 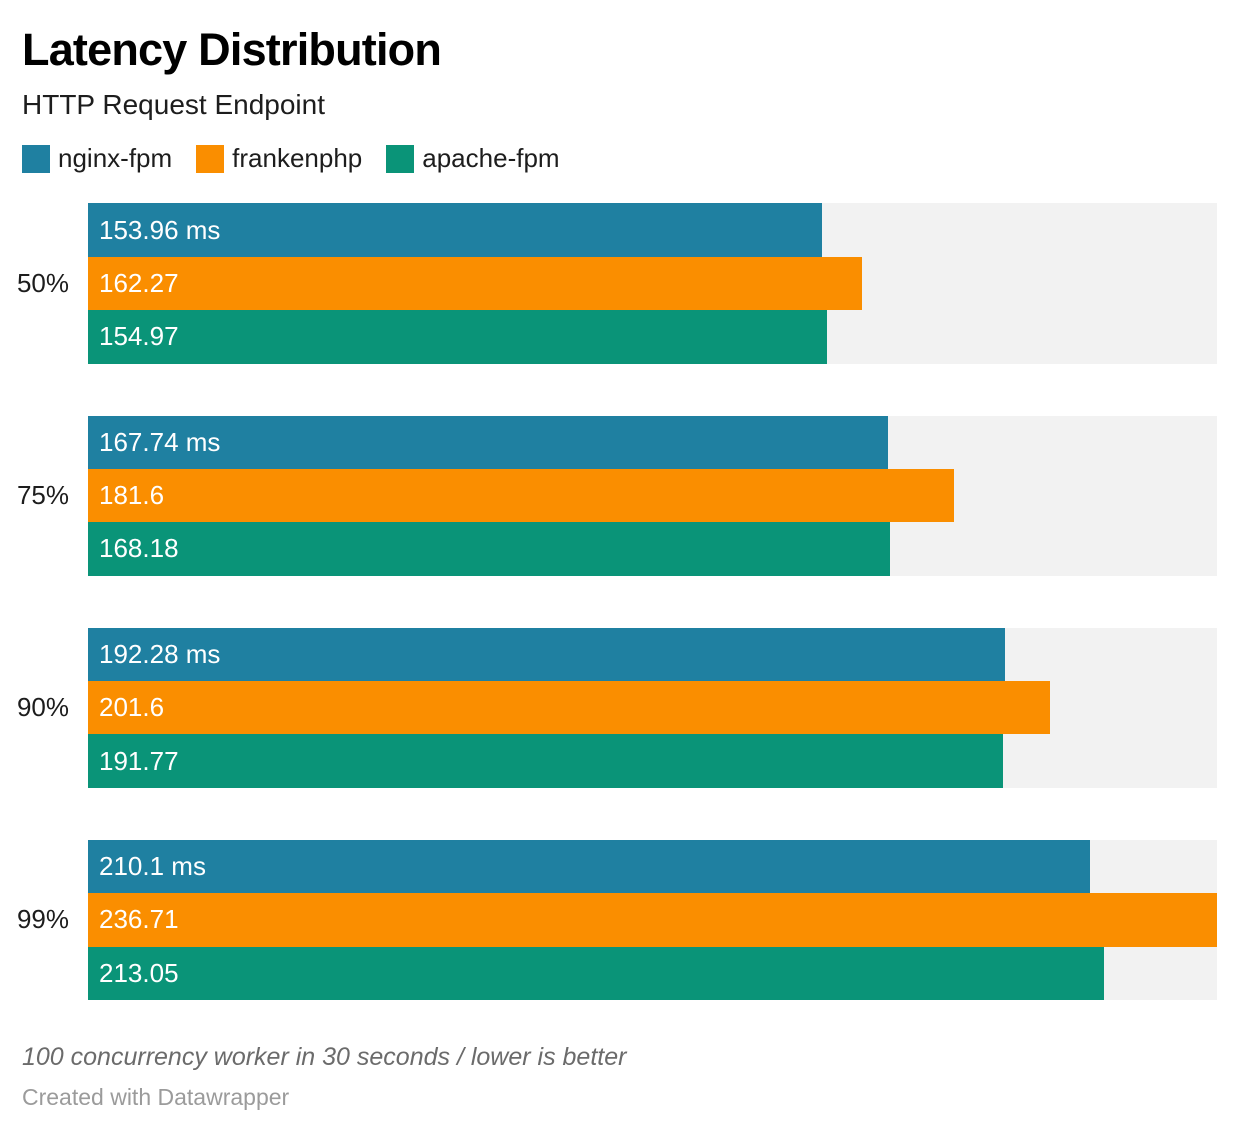 I want to click on bar-group-99%: 99% 210.1 ms 236.71 213.05, so click(x=616, y=920).